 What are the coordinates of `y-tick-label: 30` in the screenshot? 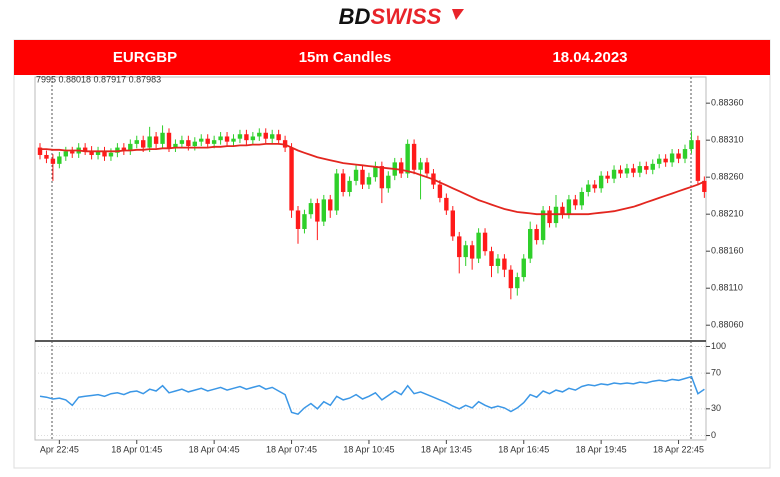 It's located at (716, 408).